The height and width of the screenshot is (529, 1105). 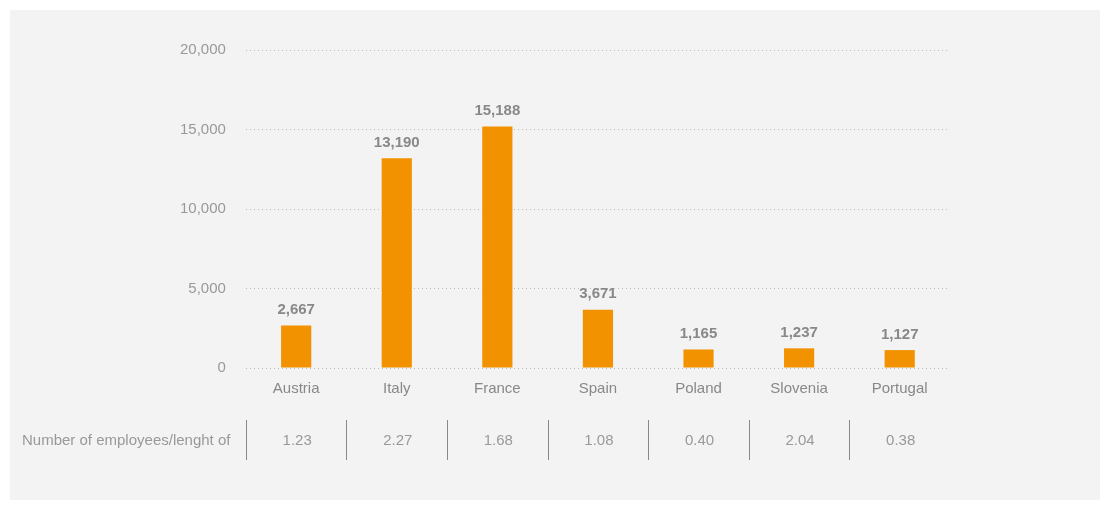 I want to click on text: 0.38, so click(x=900, y=440).